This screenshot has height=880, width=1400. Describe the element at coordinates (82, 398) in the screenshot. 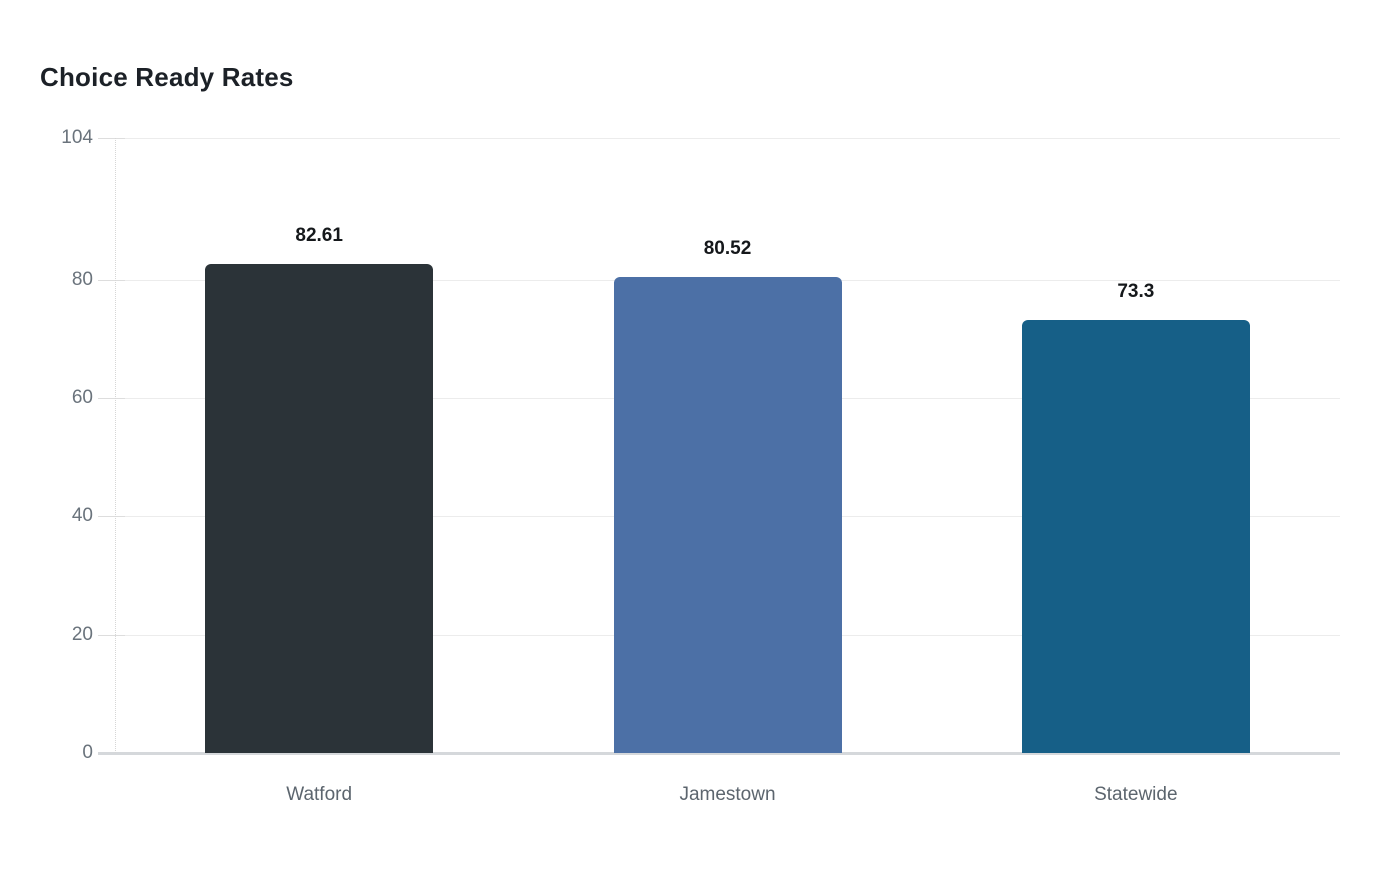

I see `y-tick-label: 60` at that location.